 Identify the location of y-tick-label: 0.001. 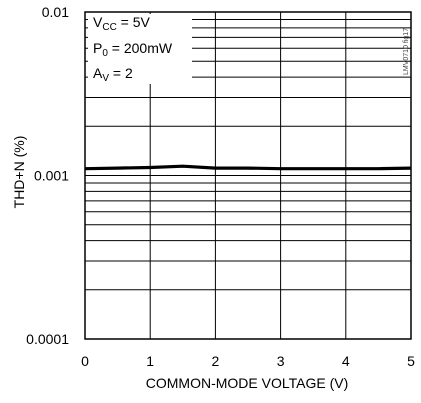
(51, 176).